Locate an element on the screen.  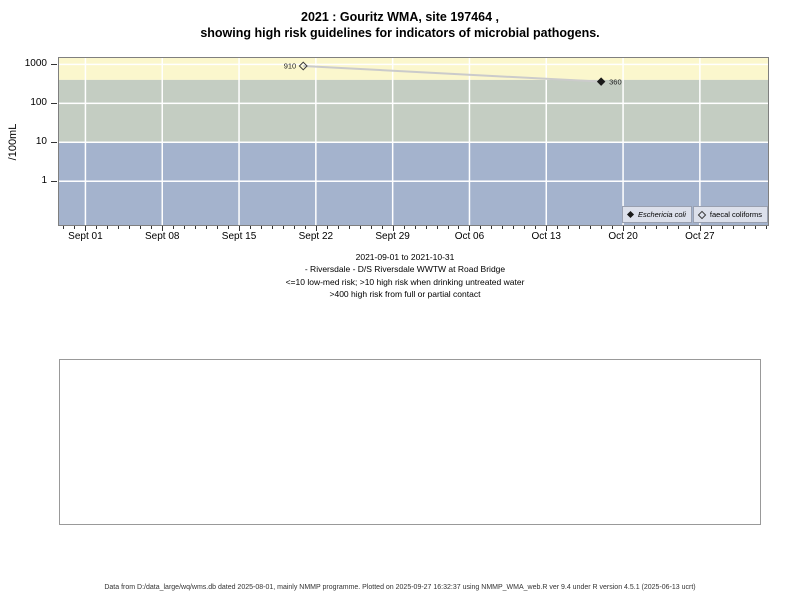
y-tick-label: 1 is located at coordinates (44, 181).